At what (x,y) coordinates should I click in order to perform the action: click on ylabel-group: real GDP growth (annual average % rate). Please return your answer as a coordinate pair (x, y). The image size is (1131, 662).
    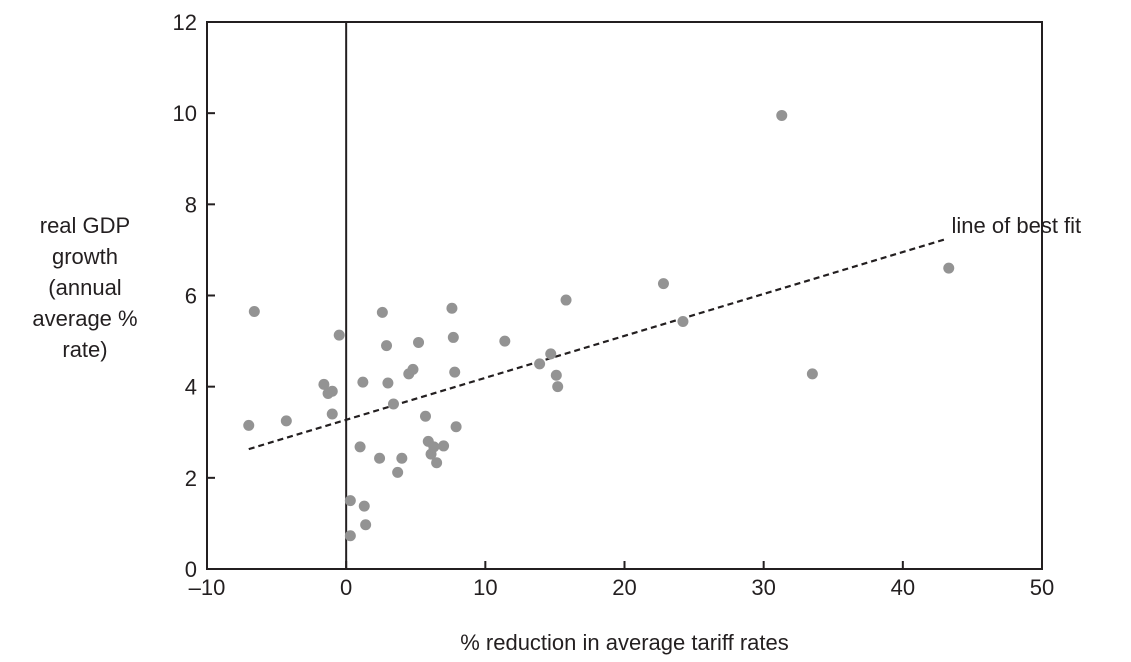
    Looking at the image, I should click on (84, 287).